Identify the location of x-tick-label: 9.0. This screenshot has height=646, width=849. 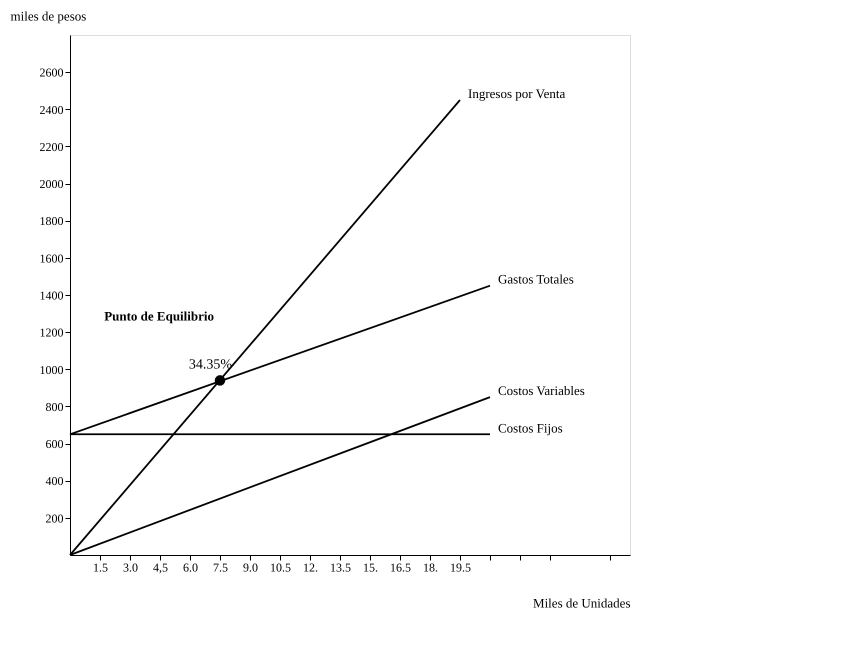
(250, 567).